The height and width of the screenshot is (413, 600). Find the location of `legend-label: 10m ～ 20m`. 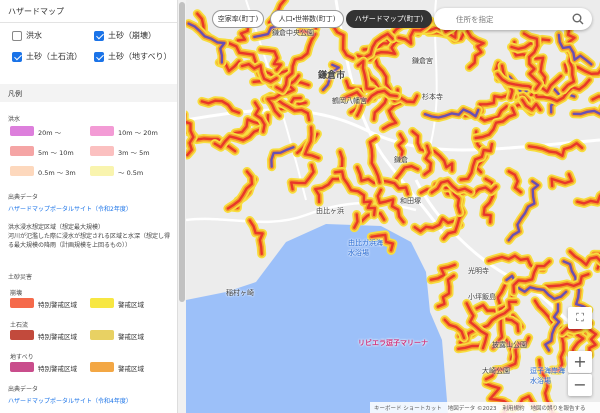

legend-label: 10m ～ 20m is located at coordinates (138, 133).